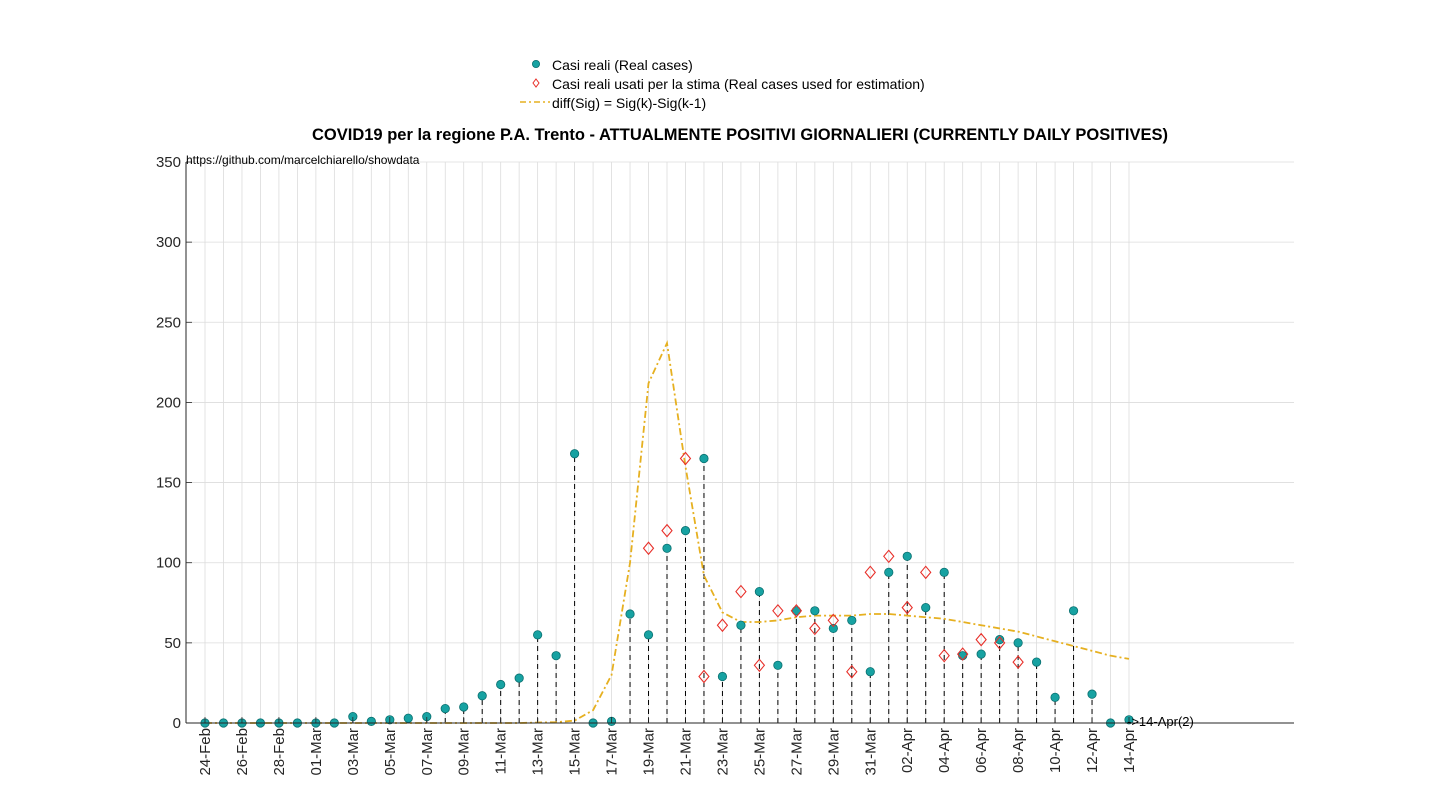 The width and height of the screenshot is (1430, 800). I want to click on x-tick-label: 31-Mar, so click(870, 752).